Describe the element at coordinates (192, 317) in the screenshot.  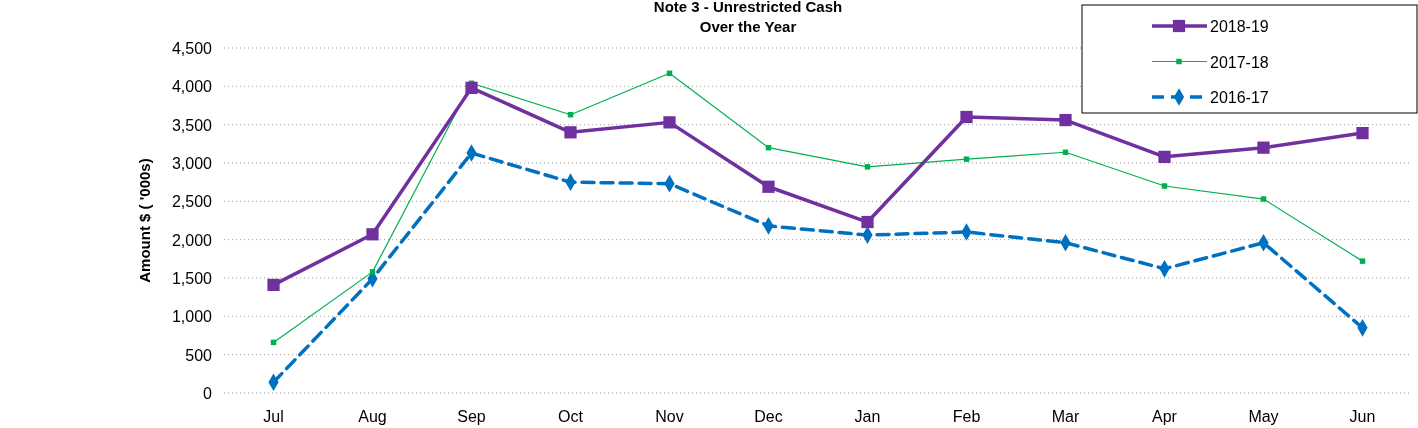
I see `y-tick-label: 1,000` at that location.